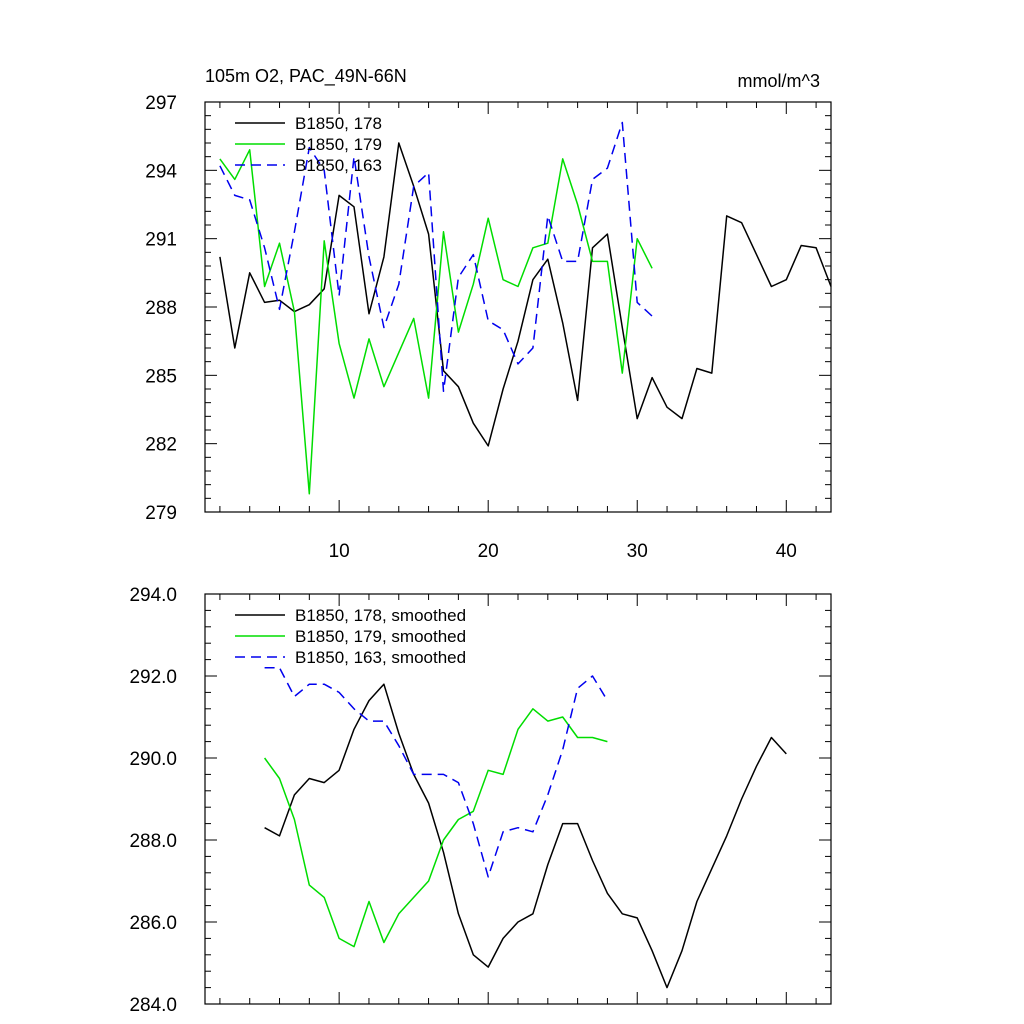 Image resolution: width=1024 pixels, height=1024 pixels. What do you see at coordinates (153, 759) in the screenshot?
I see `bottom-y-tick-label: 290.0` at bounding box center [153, 759].